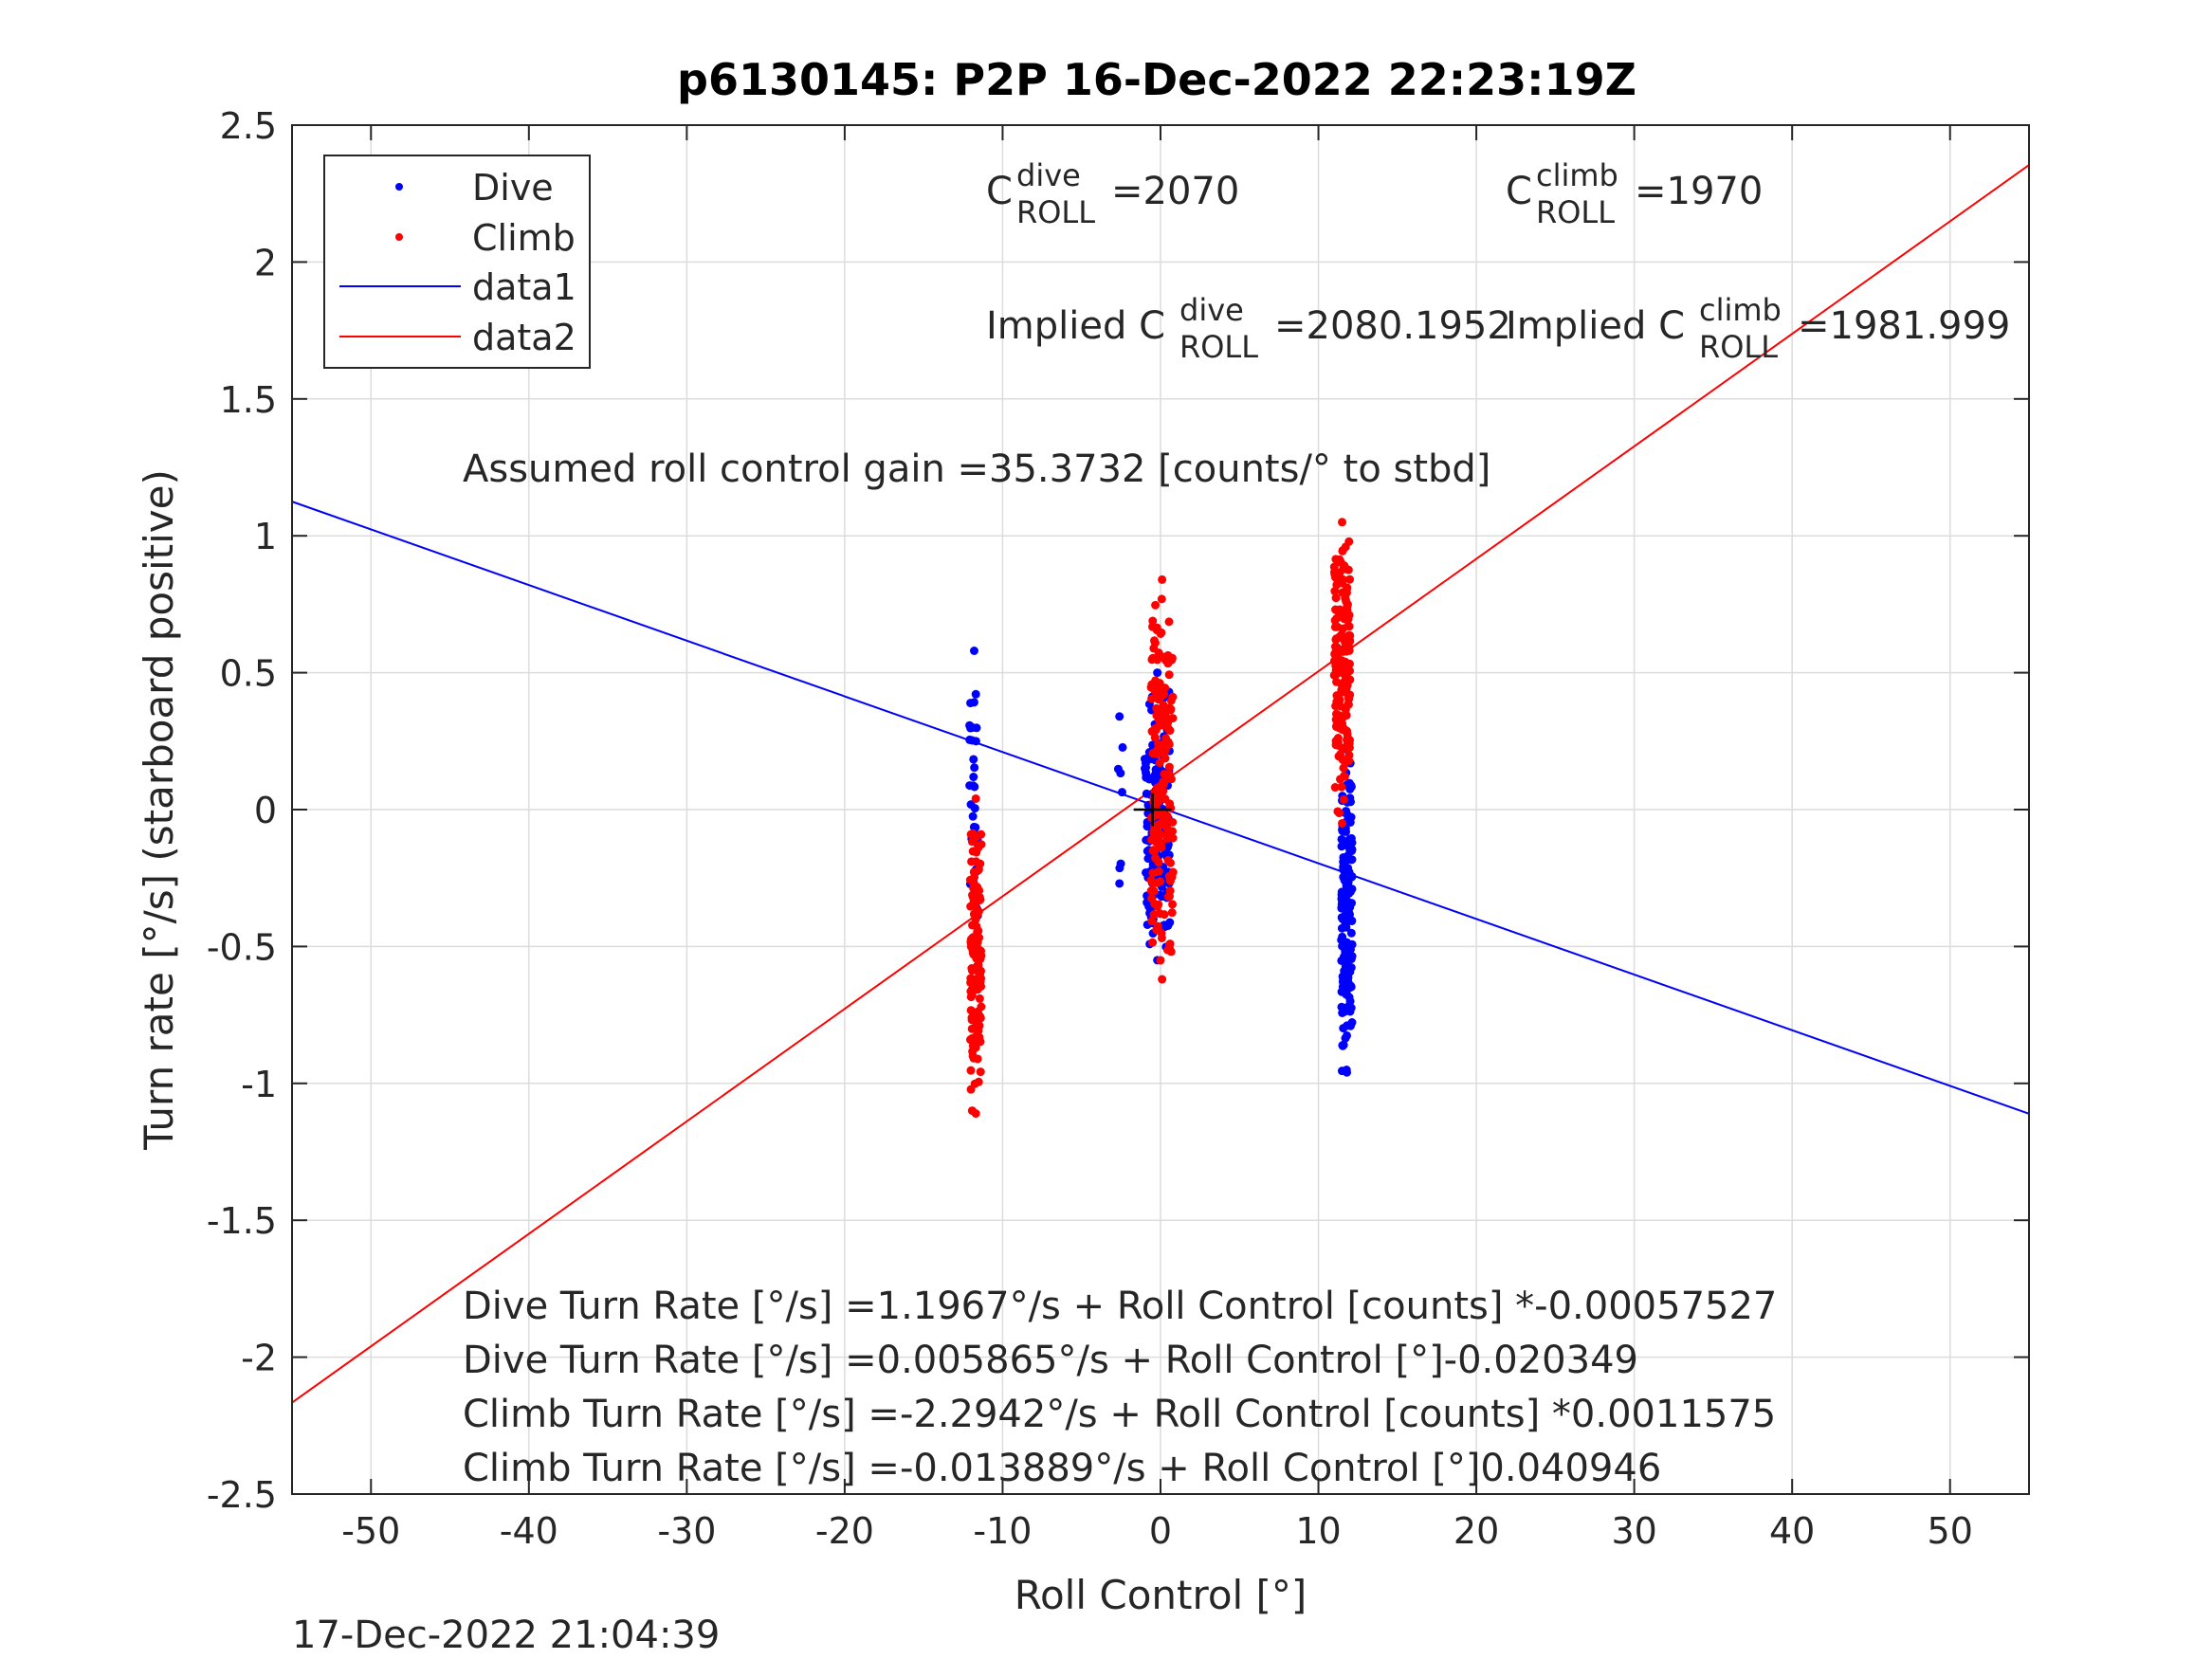  Describe the element at coordinates (1699, 191) in the screenshot. I see `c-climb-value: =1970` at that location.